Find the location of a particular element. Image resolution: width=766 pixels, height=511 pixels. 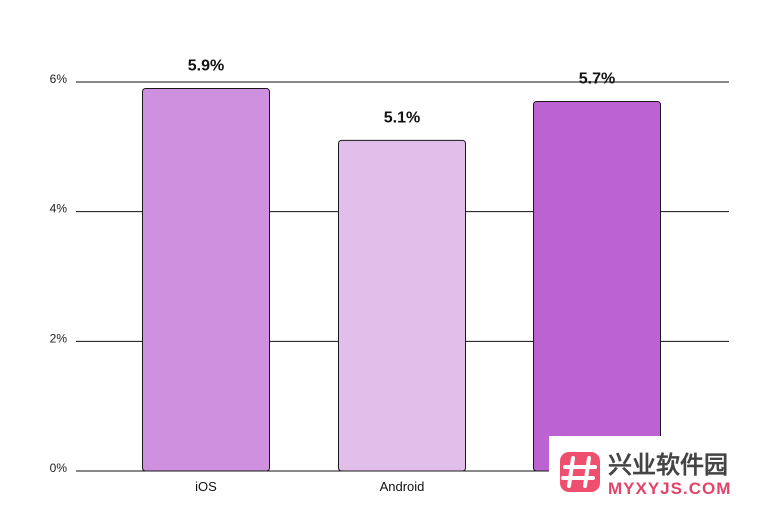

value-label: 5.1% is located at coordinates (402, 117).